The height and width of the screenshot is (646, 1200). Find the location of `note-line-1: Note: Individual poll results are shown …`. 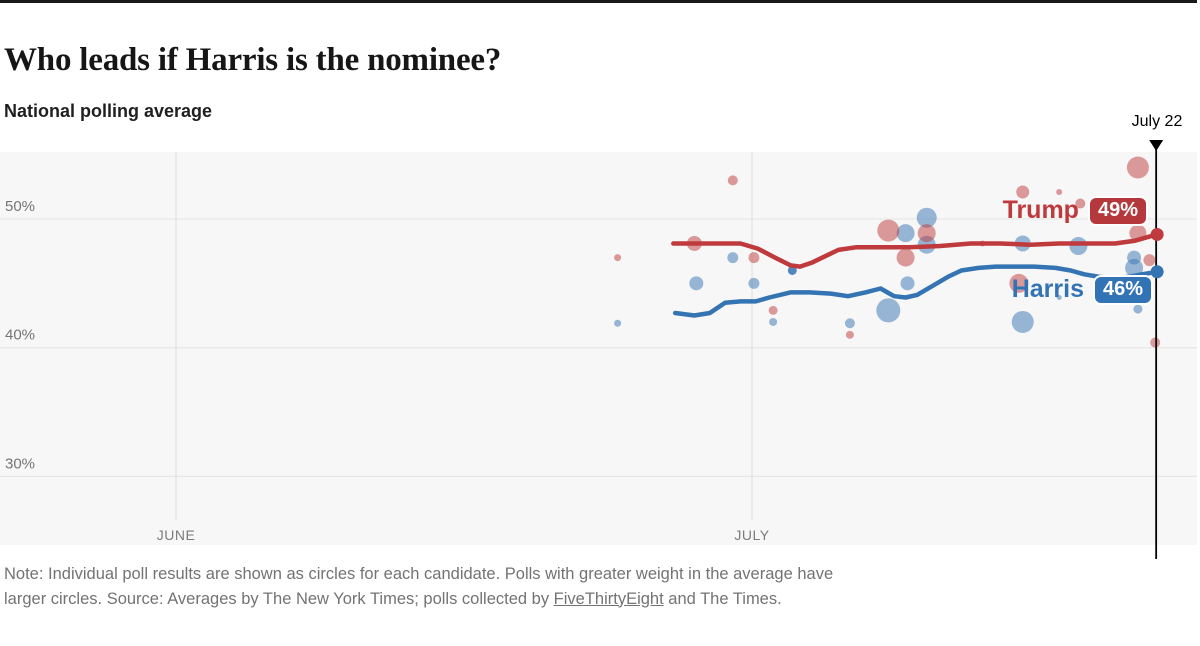

note-line-1: Note: Individual poll results are shown … is located at coordinates (419, 574).